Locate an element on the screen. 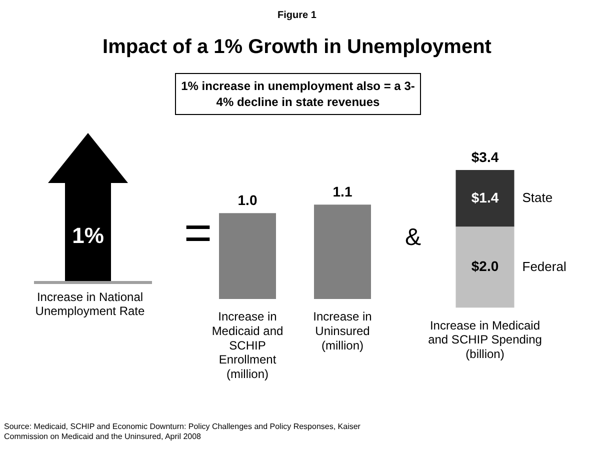 The height and width of the screenshot is (454, 594). annotation: = is located at coordinates (198, 233).